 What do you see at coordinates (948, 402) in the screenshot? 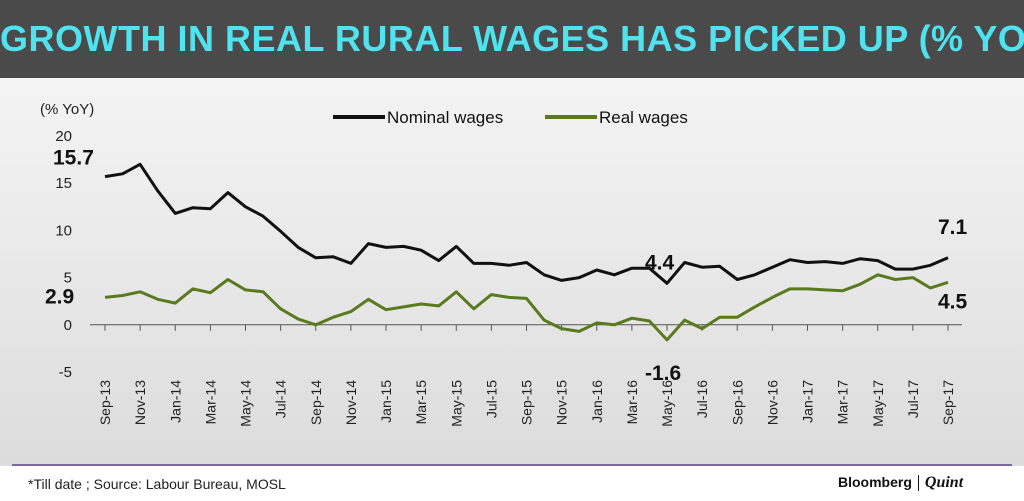
I see `x-tick-label: Sep-17` at bounding box center [948, 402].